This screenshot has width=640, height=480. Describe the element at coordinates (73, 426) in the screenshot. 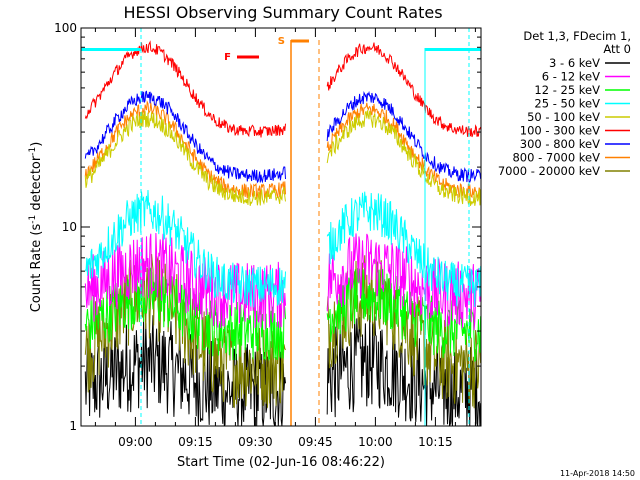

I see `y-tick-label-0: 1` at that location.